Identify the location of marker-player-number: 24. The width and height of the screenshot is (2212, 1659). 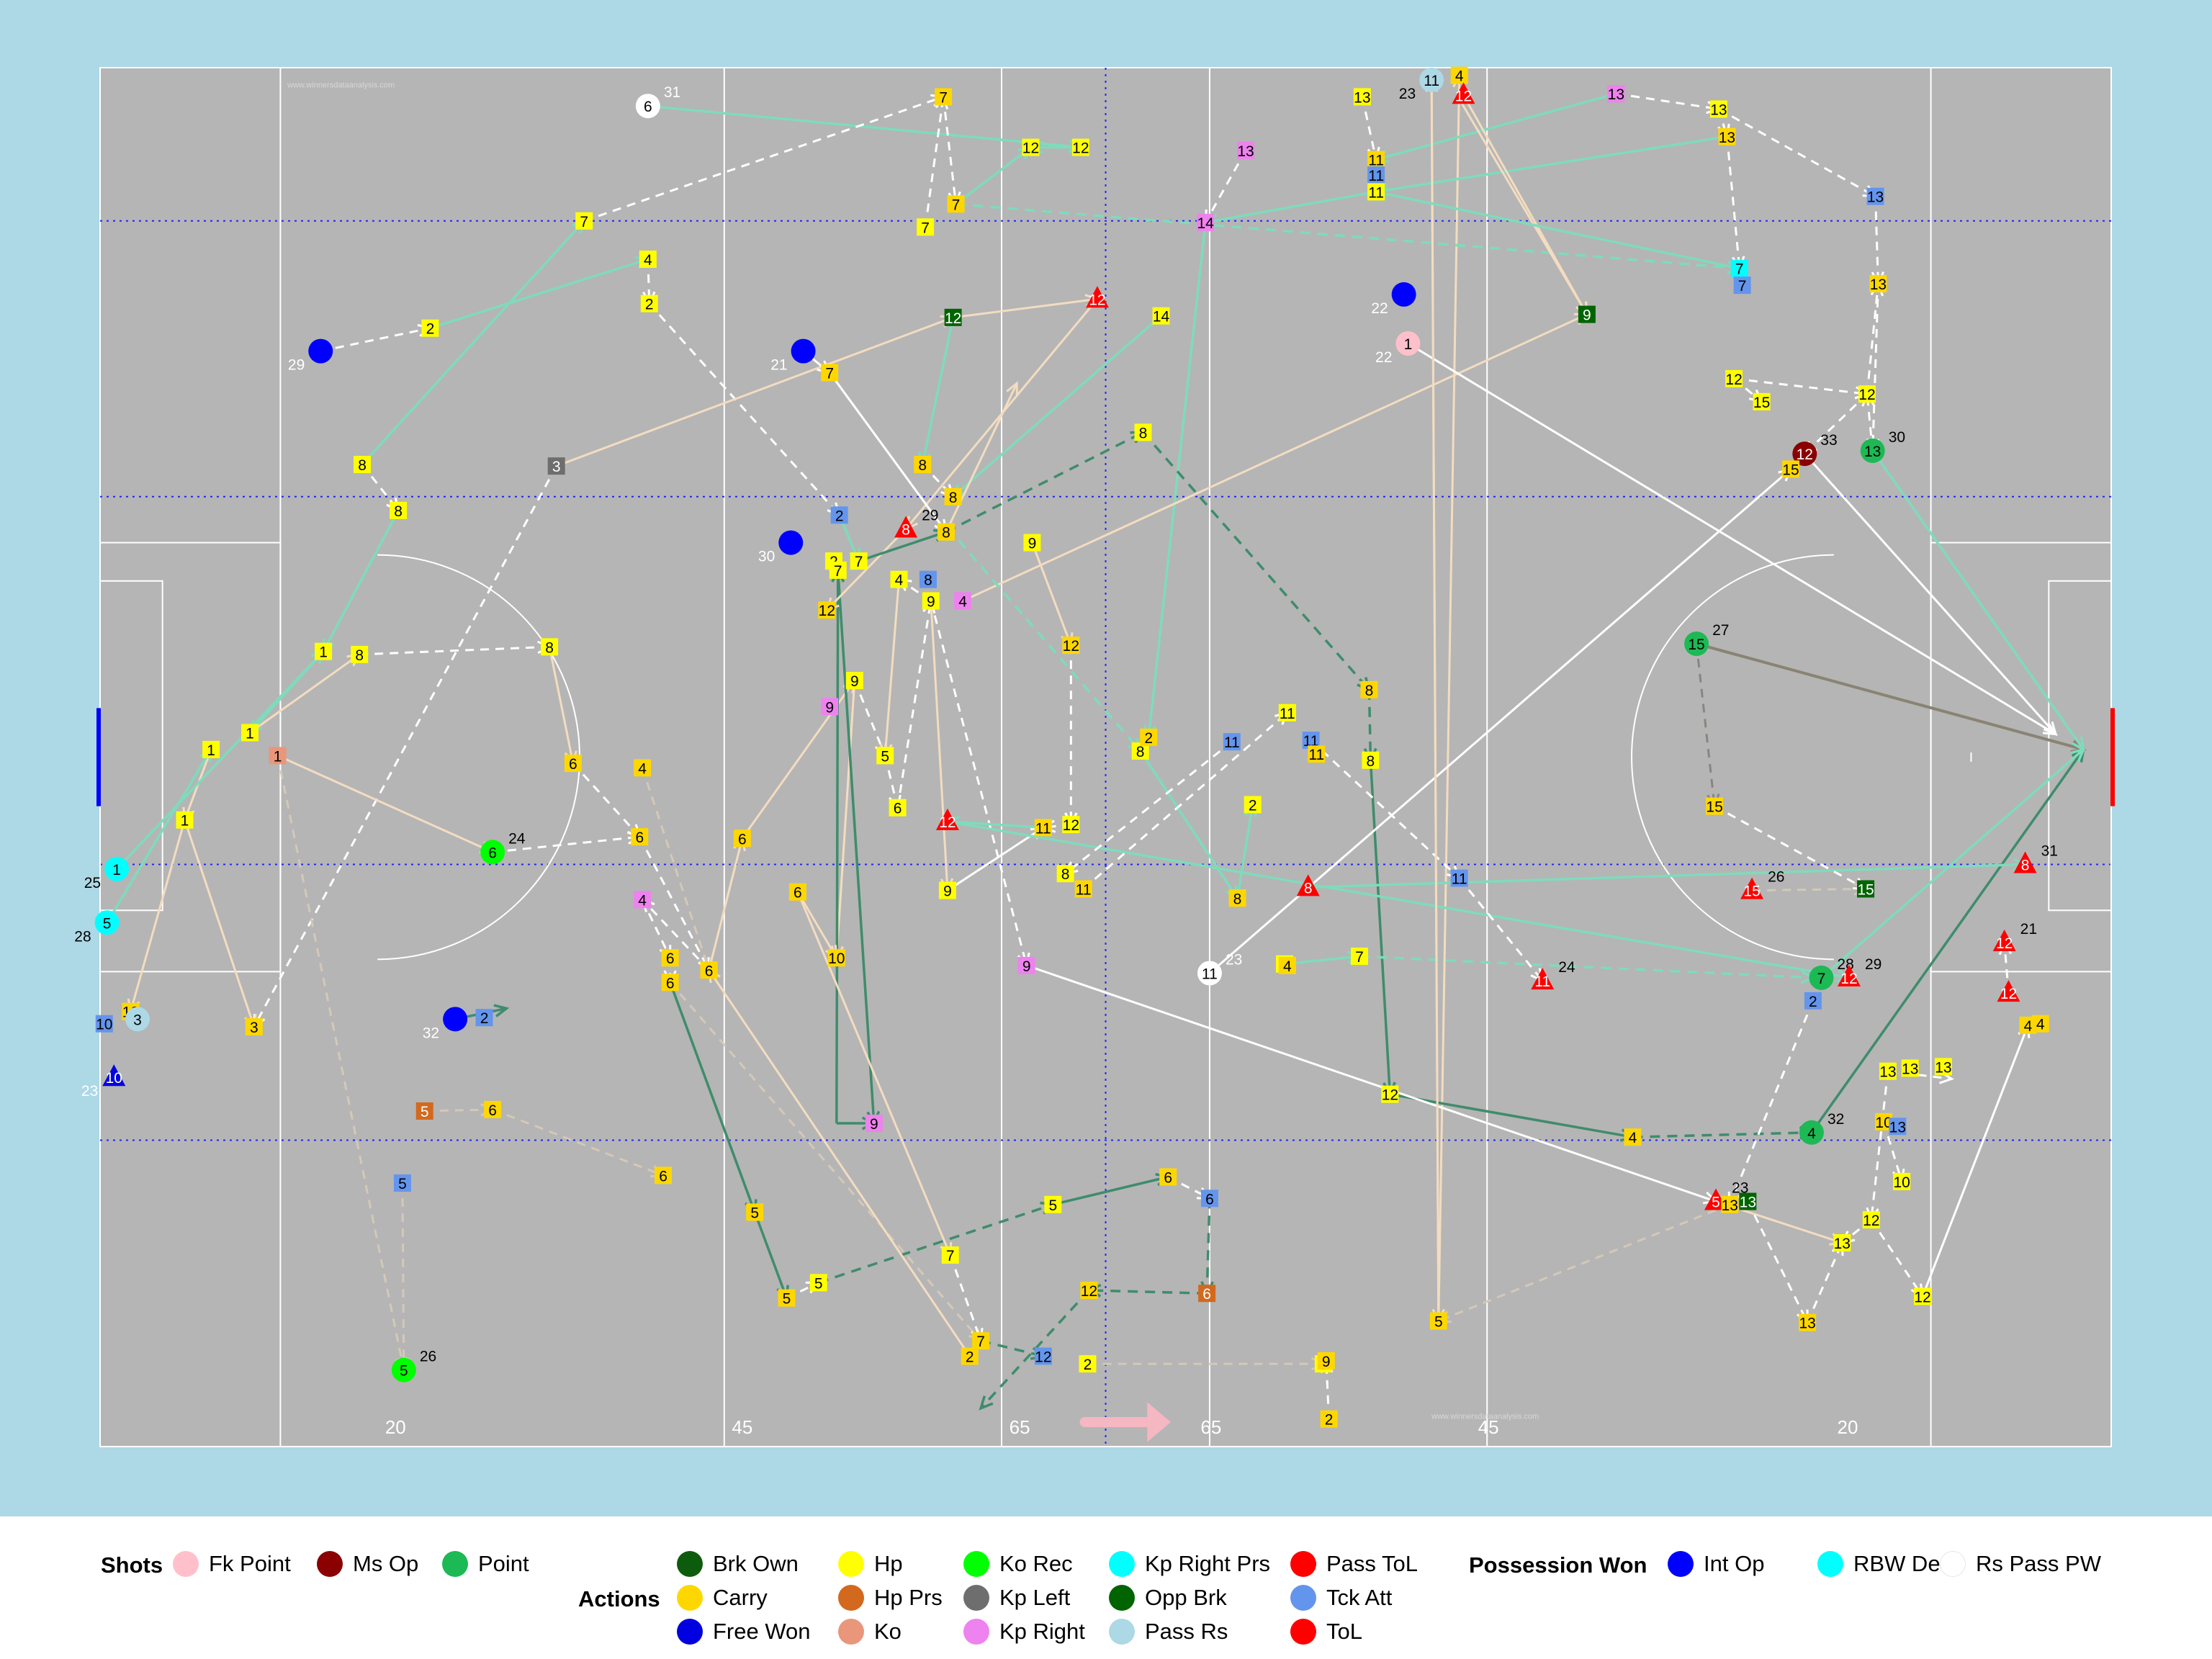
(517, 838).